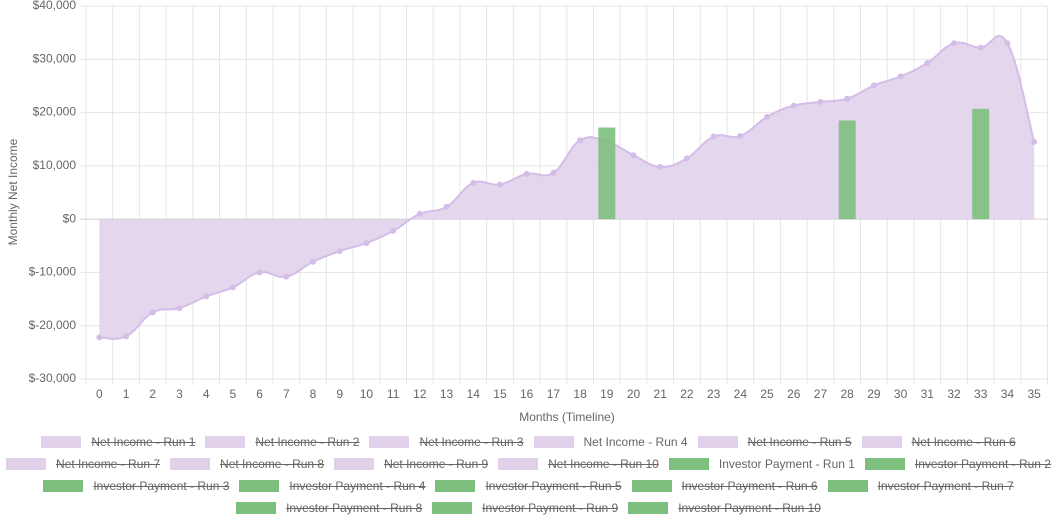 Image resolution: width=1057 pixels, height=528 pixels. Describe the element at coordinates (99, 394) in the screenshot. I see `x-tick-label: 0` at that location.